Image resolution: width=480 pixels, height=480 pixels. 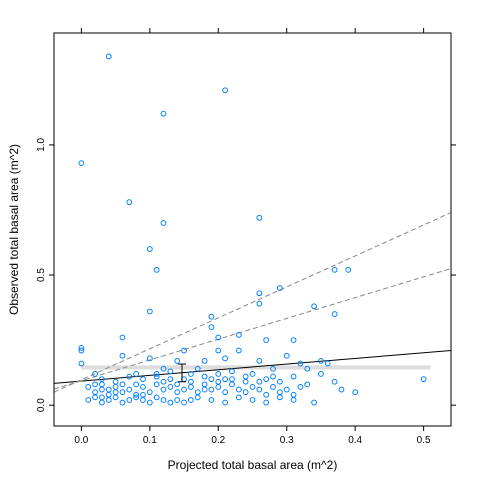 What do you see at coordinates (41, 275) in the screenshot?
I see `y-tick-label: 0.5` at bounding box center [41, 275].